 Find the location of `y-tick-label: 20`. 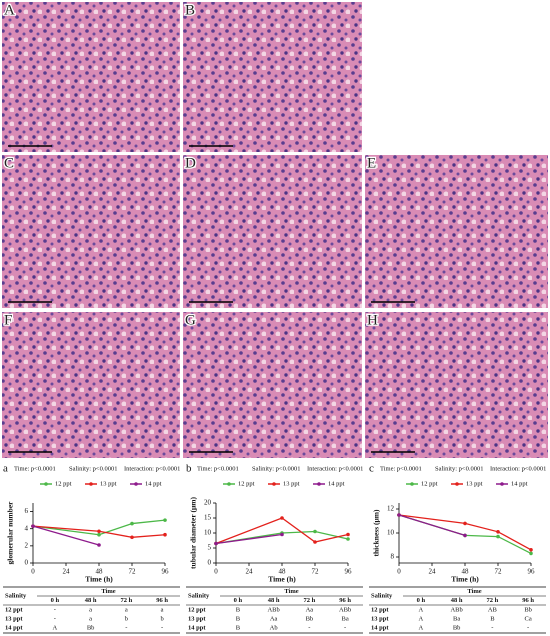

y-tick-label: 20 is located at coordinates (208, 503).